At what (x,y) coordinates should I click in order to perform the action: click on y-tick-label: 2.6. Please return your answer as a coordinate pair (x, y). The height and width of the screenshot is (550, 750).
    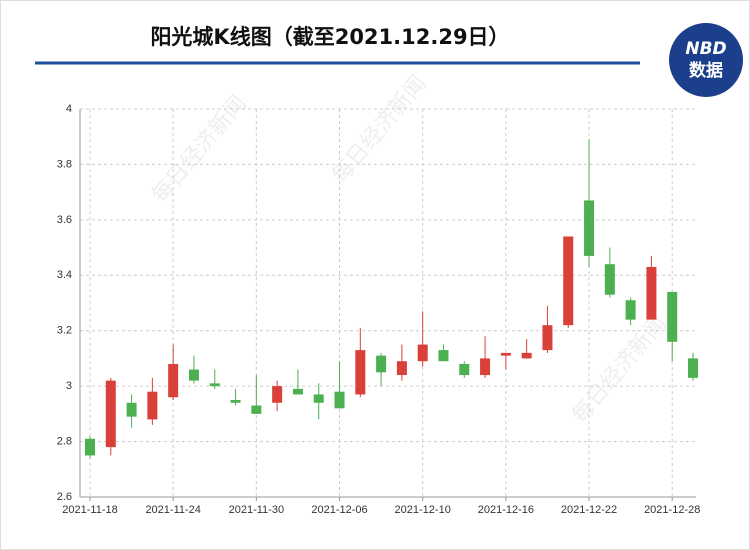
    Looking at the image, I should click on (64, 497).